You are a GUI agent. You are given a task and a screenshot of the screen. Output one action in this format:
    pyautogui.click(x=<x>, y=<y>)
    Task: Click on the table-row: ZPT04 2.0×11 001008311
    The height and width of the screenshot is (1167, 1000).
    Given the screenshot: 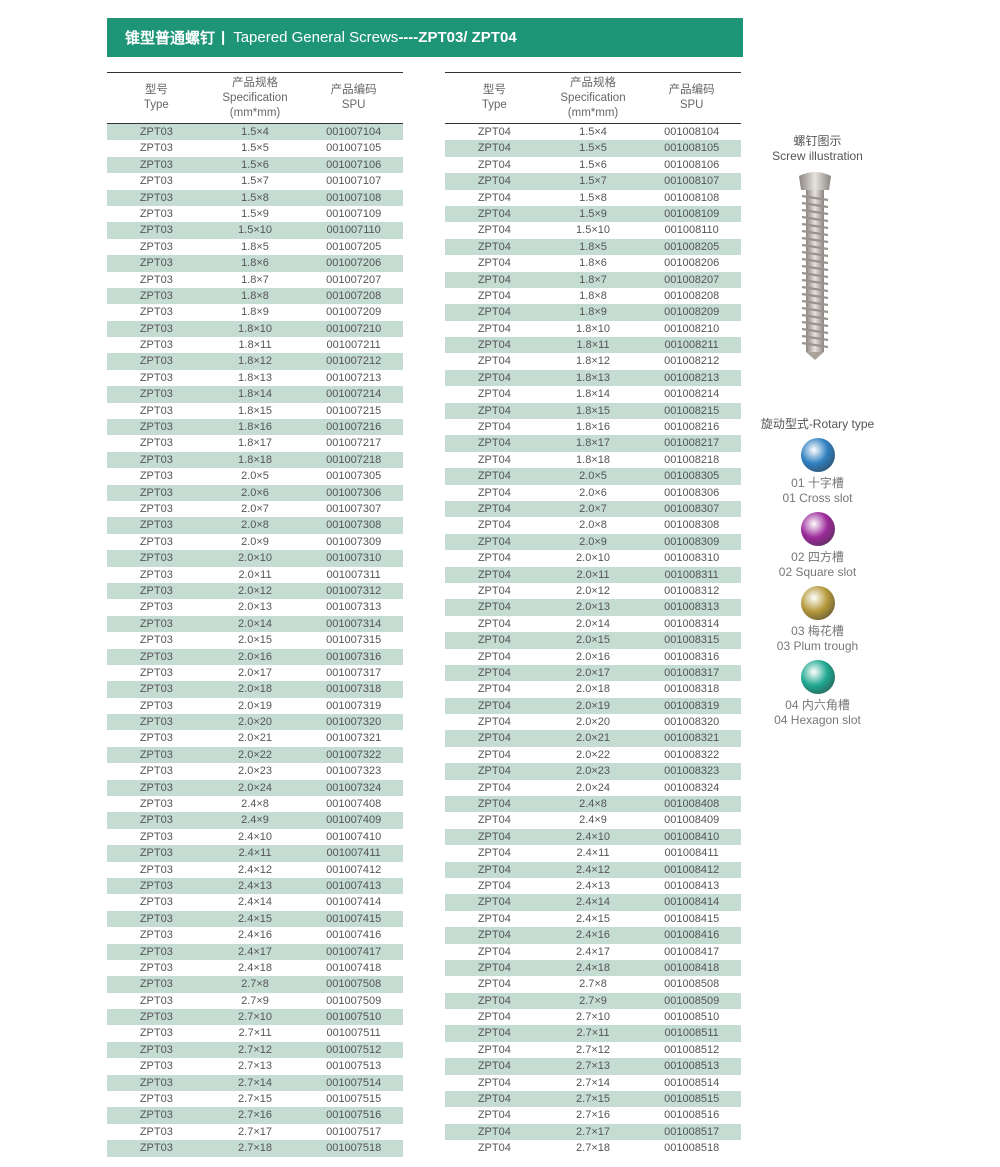 What is the action you would take?
    pyautogui.click(x=593, y=574)
    